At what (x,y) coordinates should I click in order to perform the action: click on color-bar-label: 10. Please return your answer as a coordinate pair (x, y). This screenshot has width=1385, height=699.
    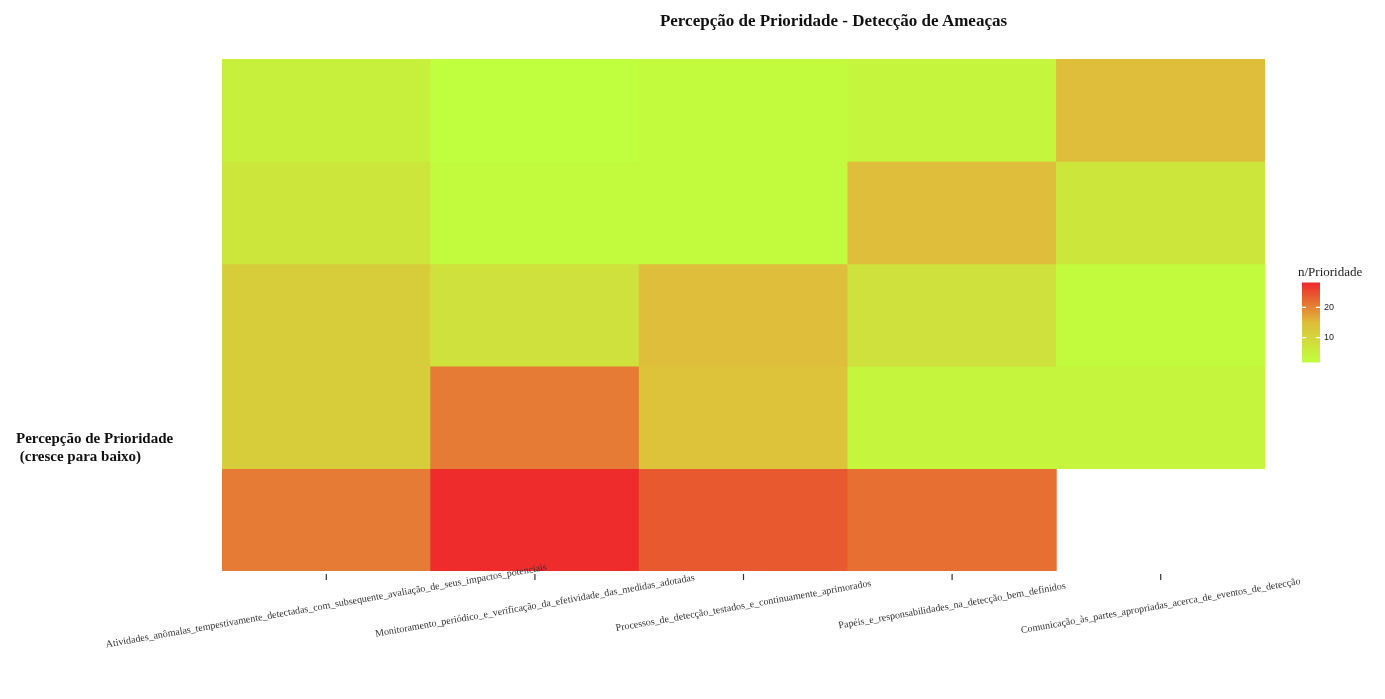
    Looking at the image, I should click on (1329, 337).